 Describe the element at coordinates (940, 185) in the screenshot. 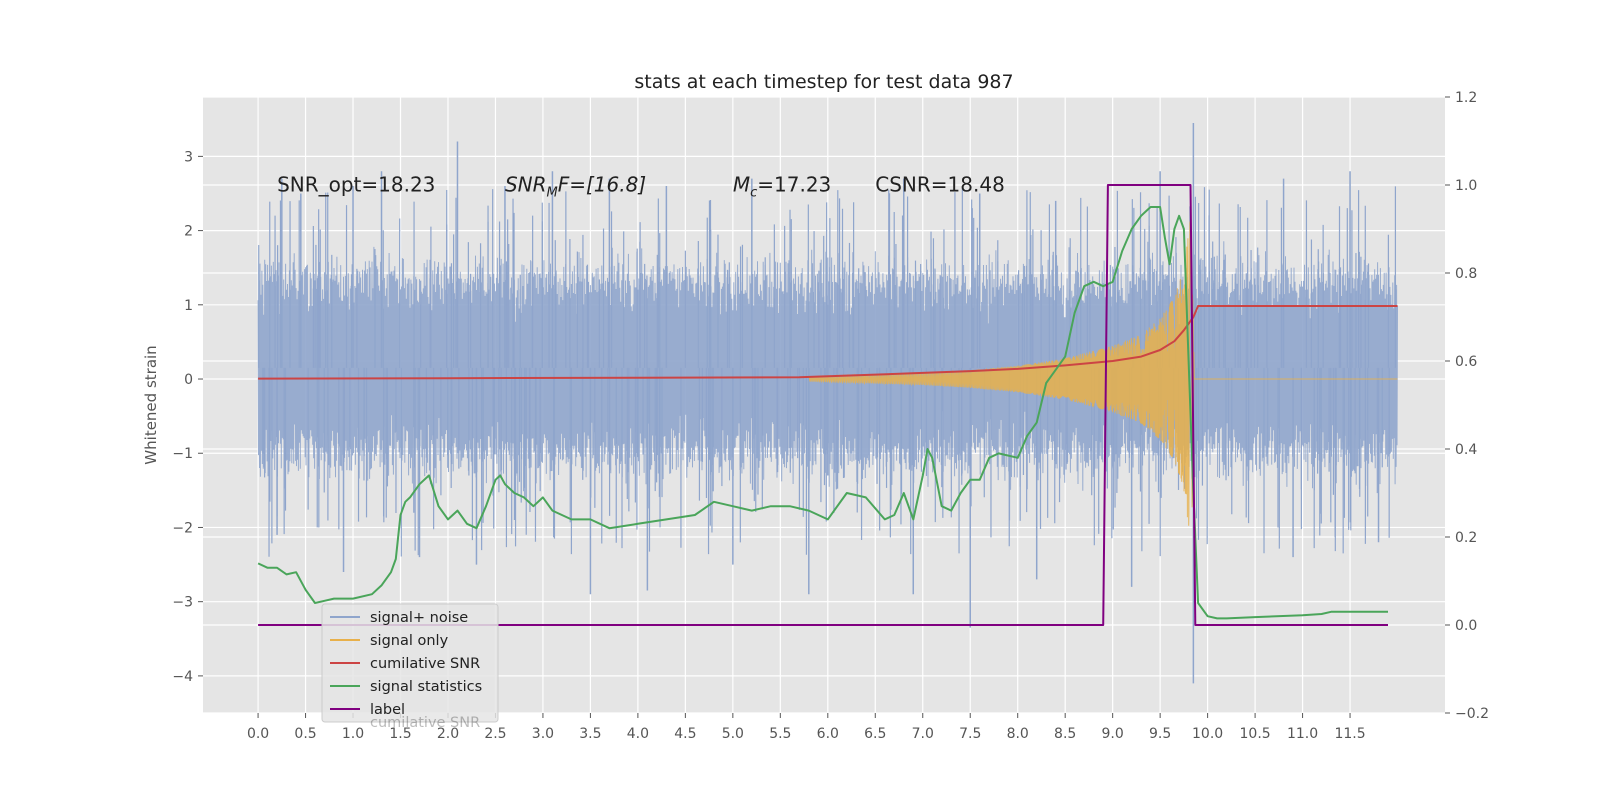

I see `annotation-text: CSNR=18.48` at that location.